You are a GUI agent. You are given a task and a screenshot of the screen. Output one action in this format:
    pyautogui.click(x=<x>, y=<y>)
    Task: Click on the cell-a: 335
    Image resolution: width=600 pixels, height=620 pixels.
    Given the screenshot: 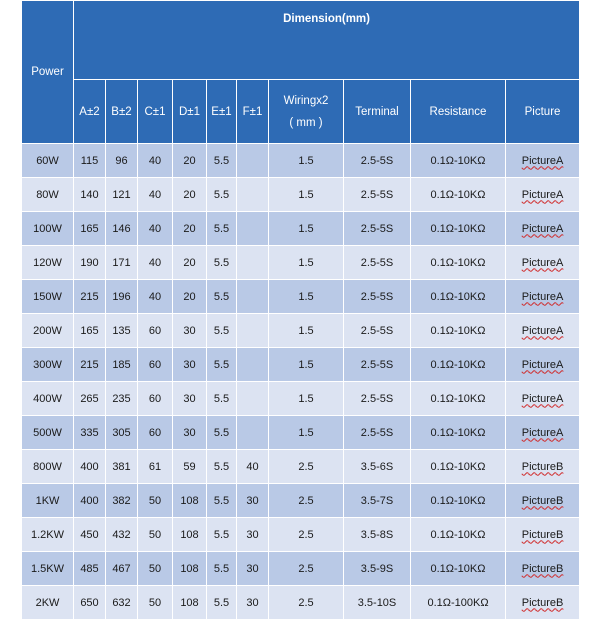 What is the action you would take?
    pyautogui.click(x=89, y=432)
    